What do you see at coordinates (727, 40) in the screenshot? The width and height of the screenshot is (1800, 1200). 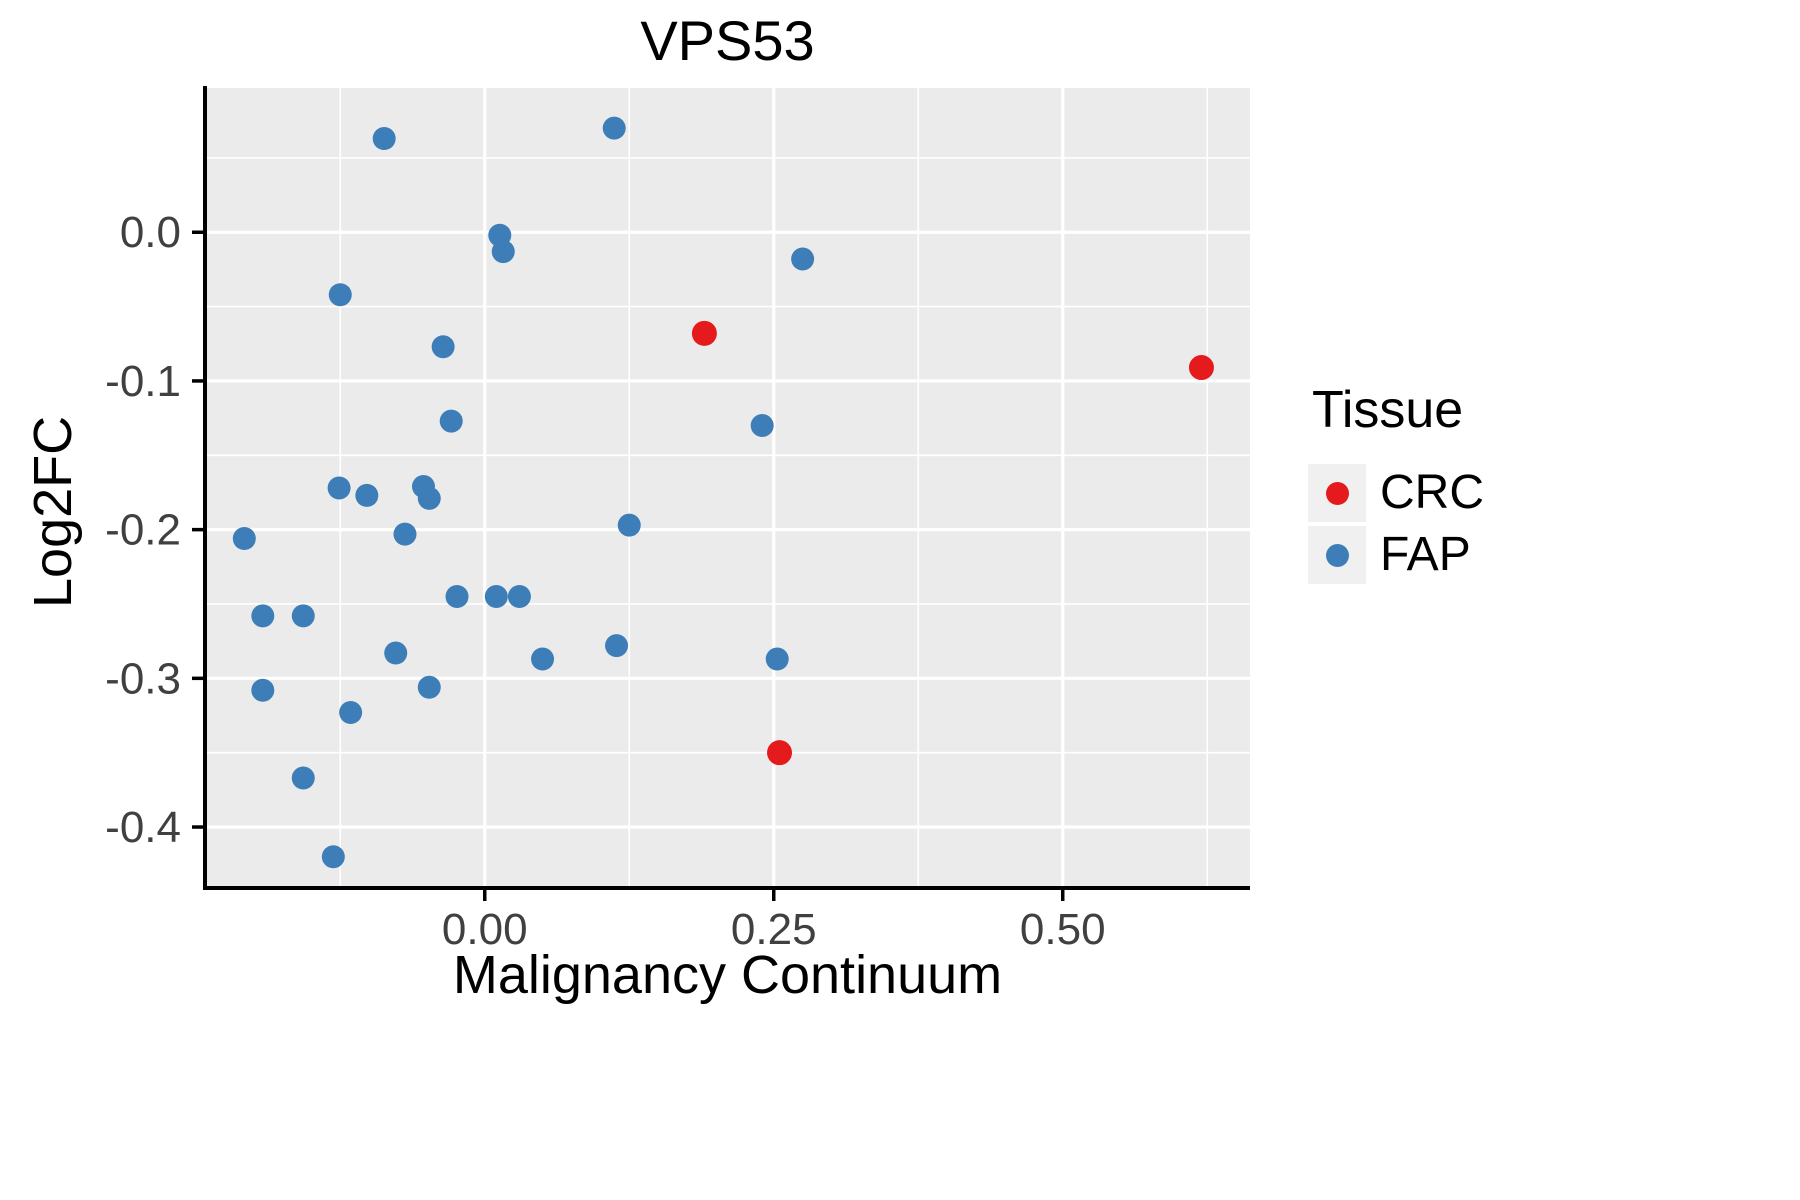 I see `plot-title: VPS53` at bounding box center [727, 40].